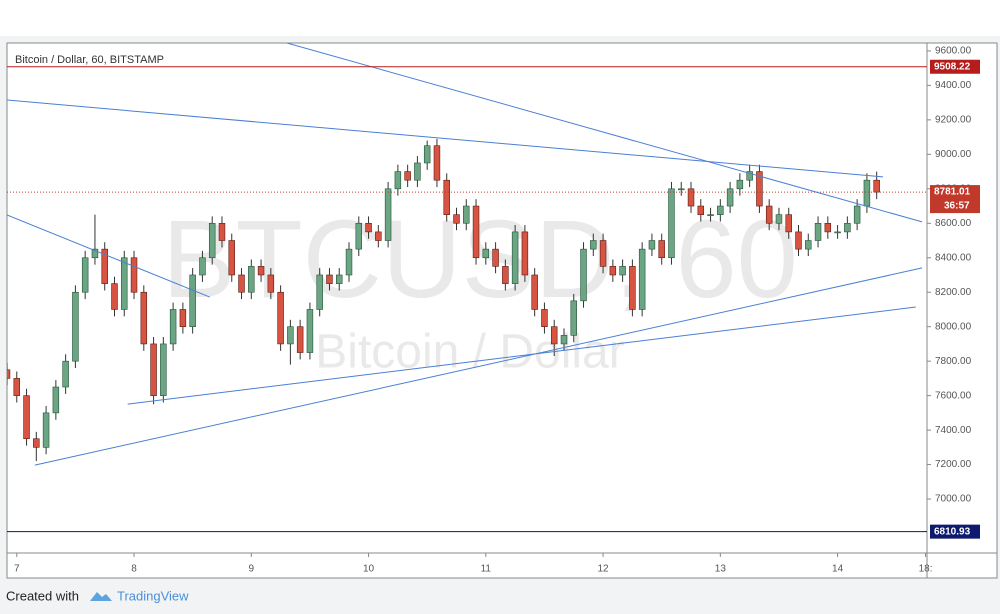 The image size is (1000, 614). What do you see at coordinates (953, 361) in the screenshot?
I see `y-tick-label: 7800.00` at bounding box center [953, 361].